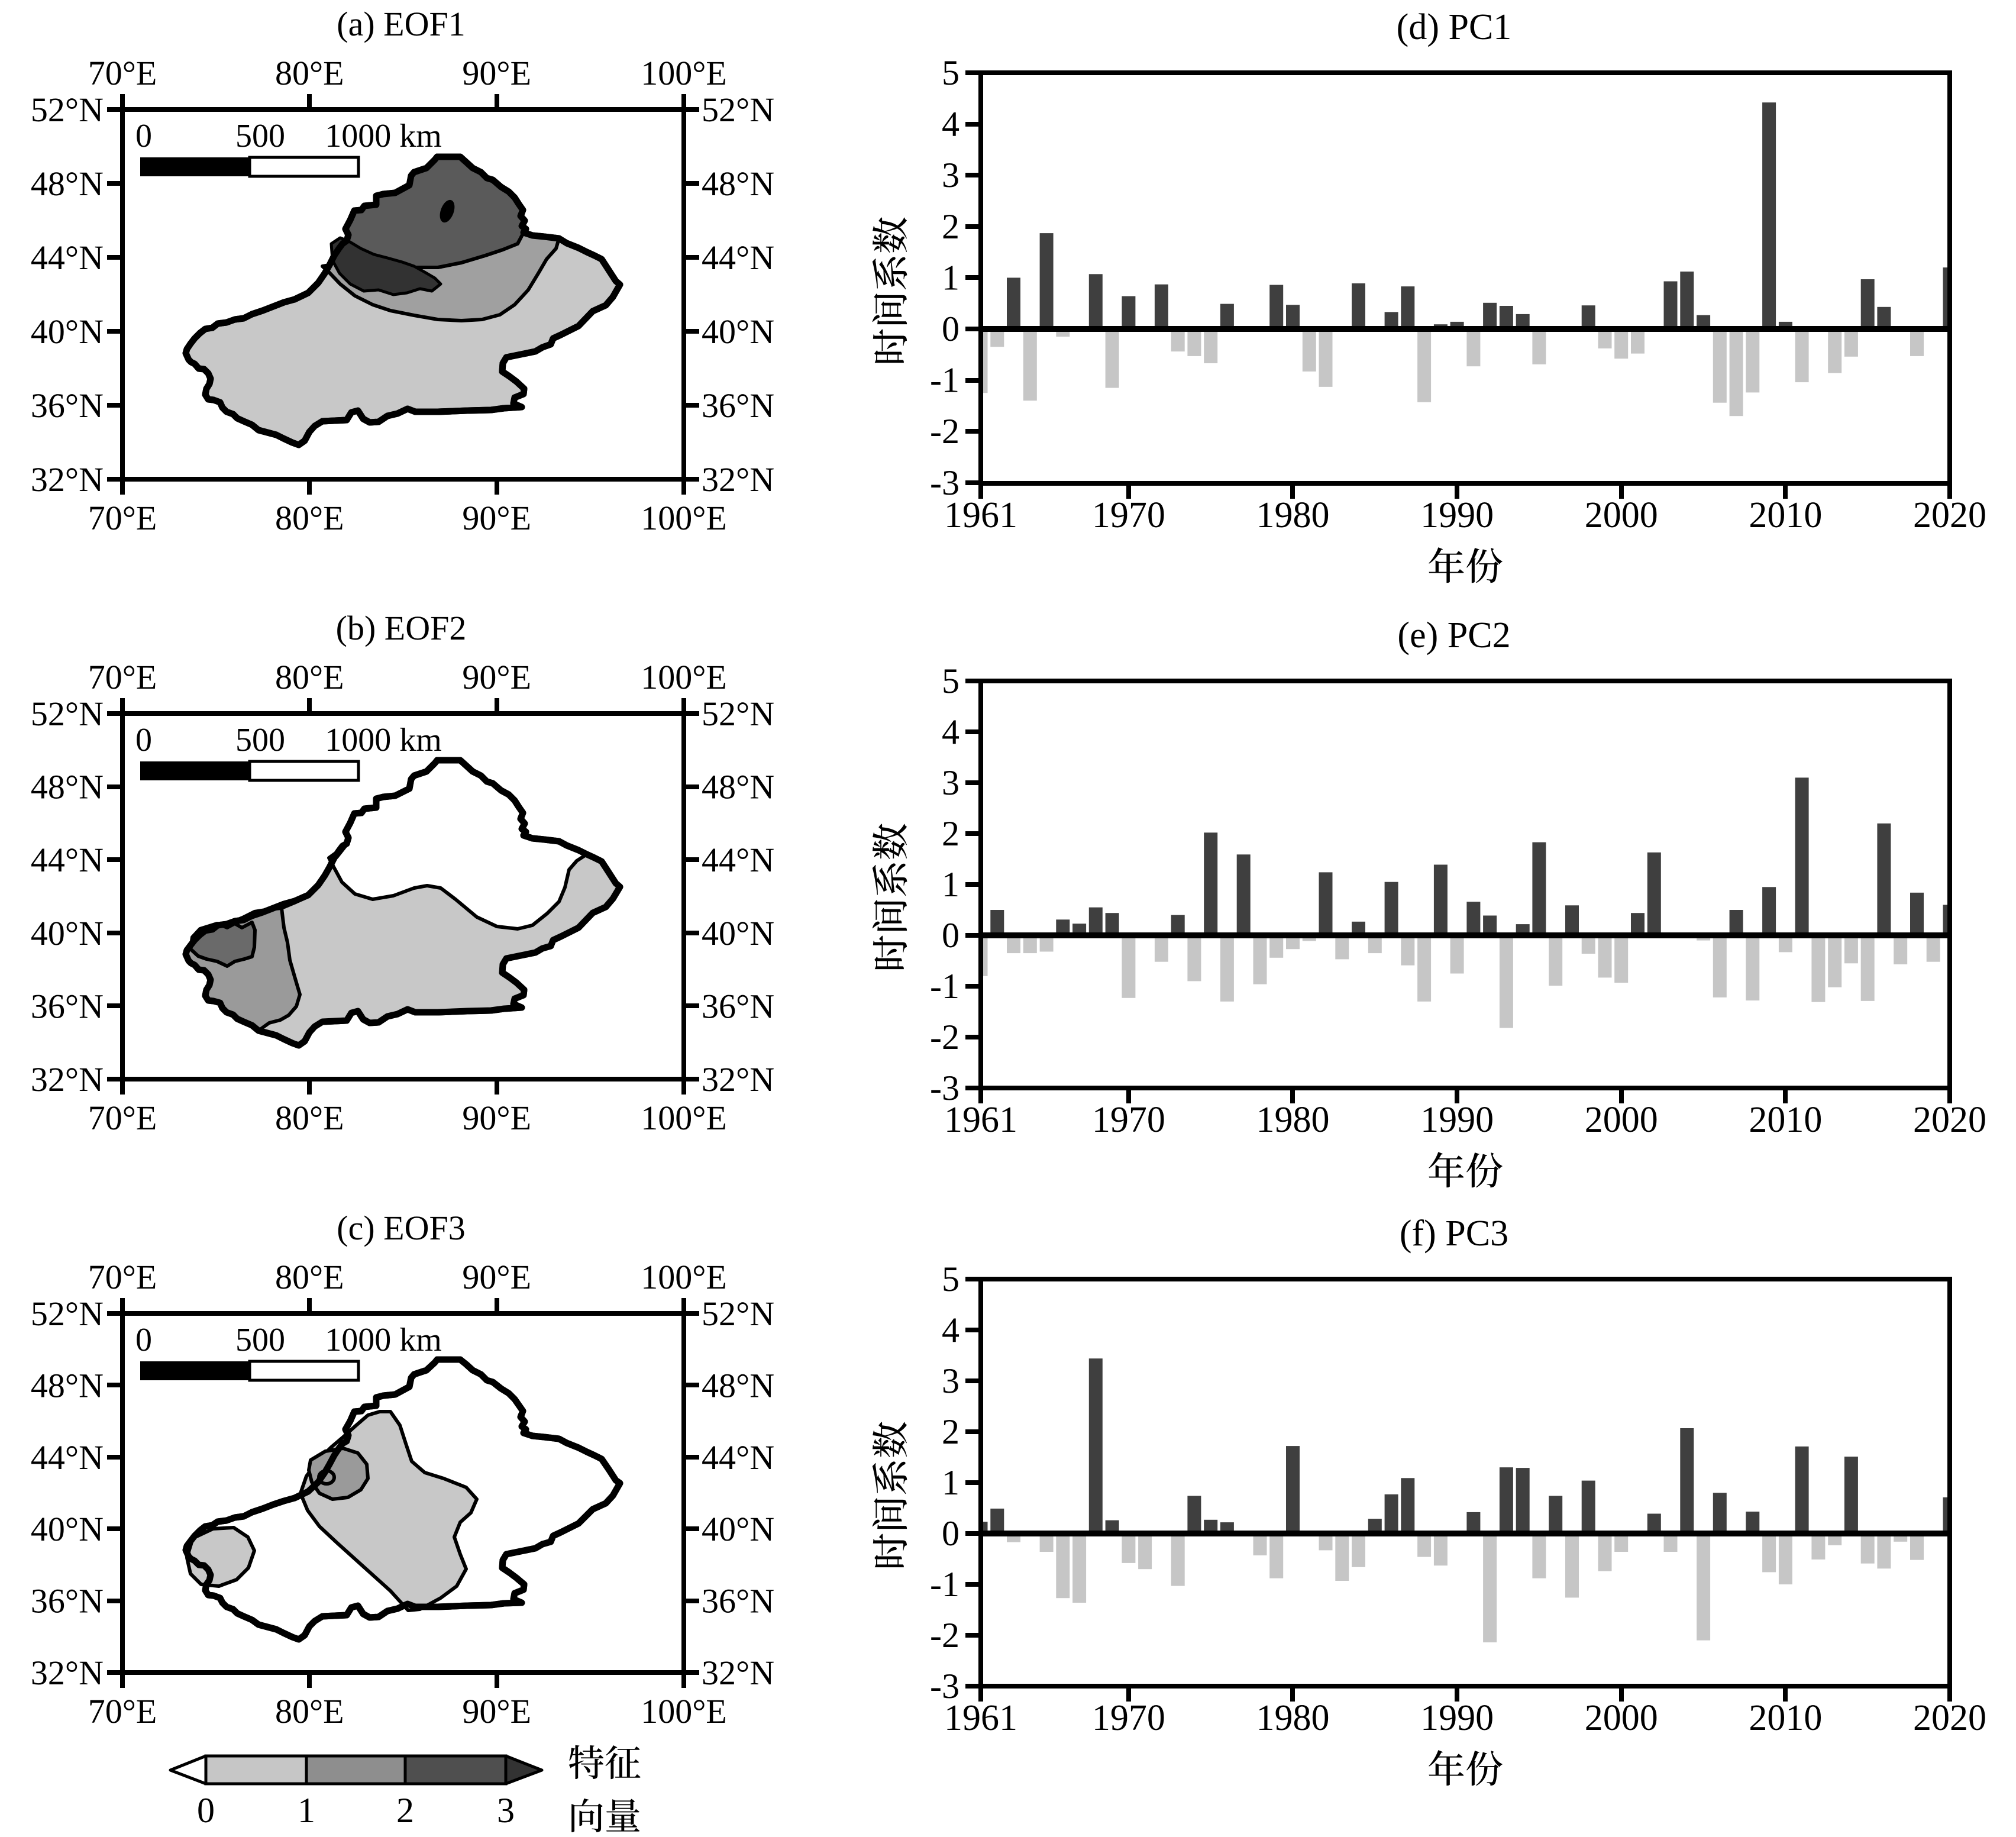  I want to click on svg-text: (d) PC1, so click(1454, 27).